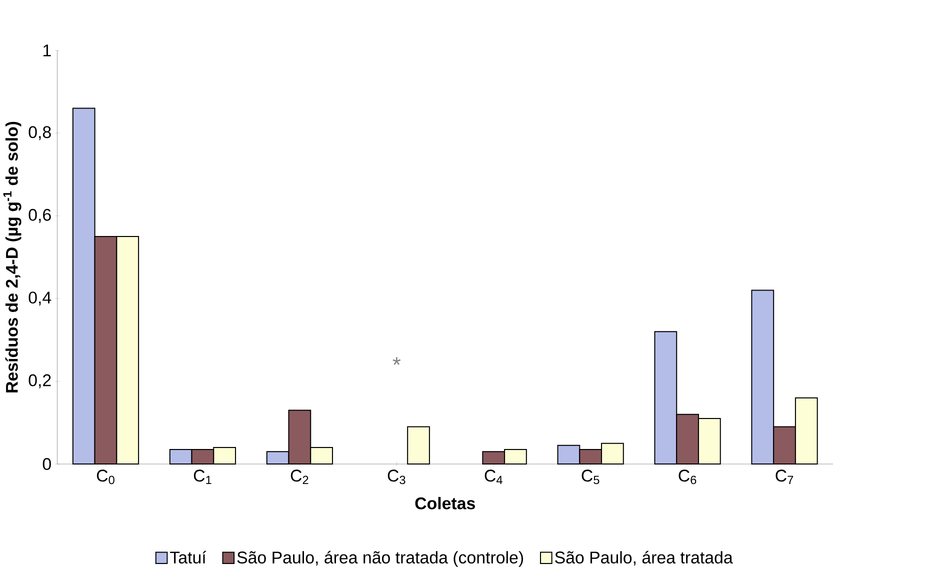 The width and height of the screenshot is (940, 569). Describe the element at coordinates (40, 299) in the screenshot. I see `y-tick-label: 0,4` at that location.